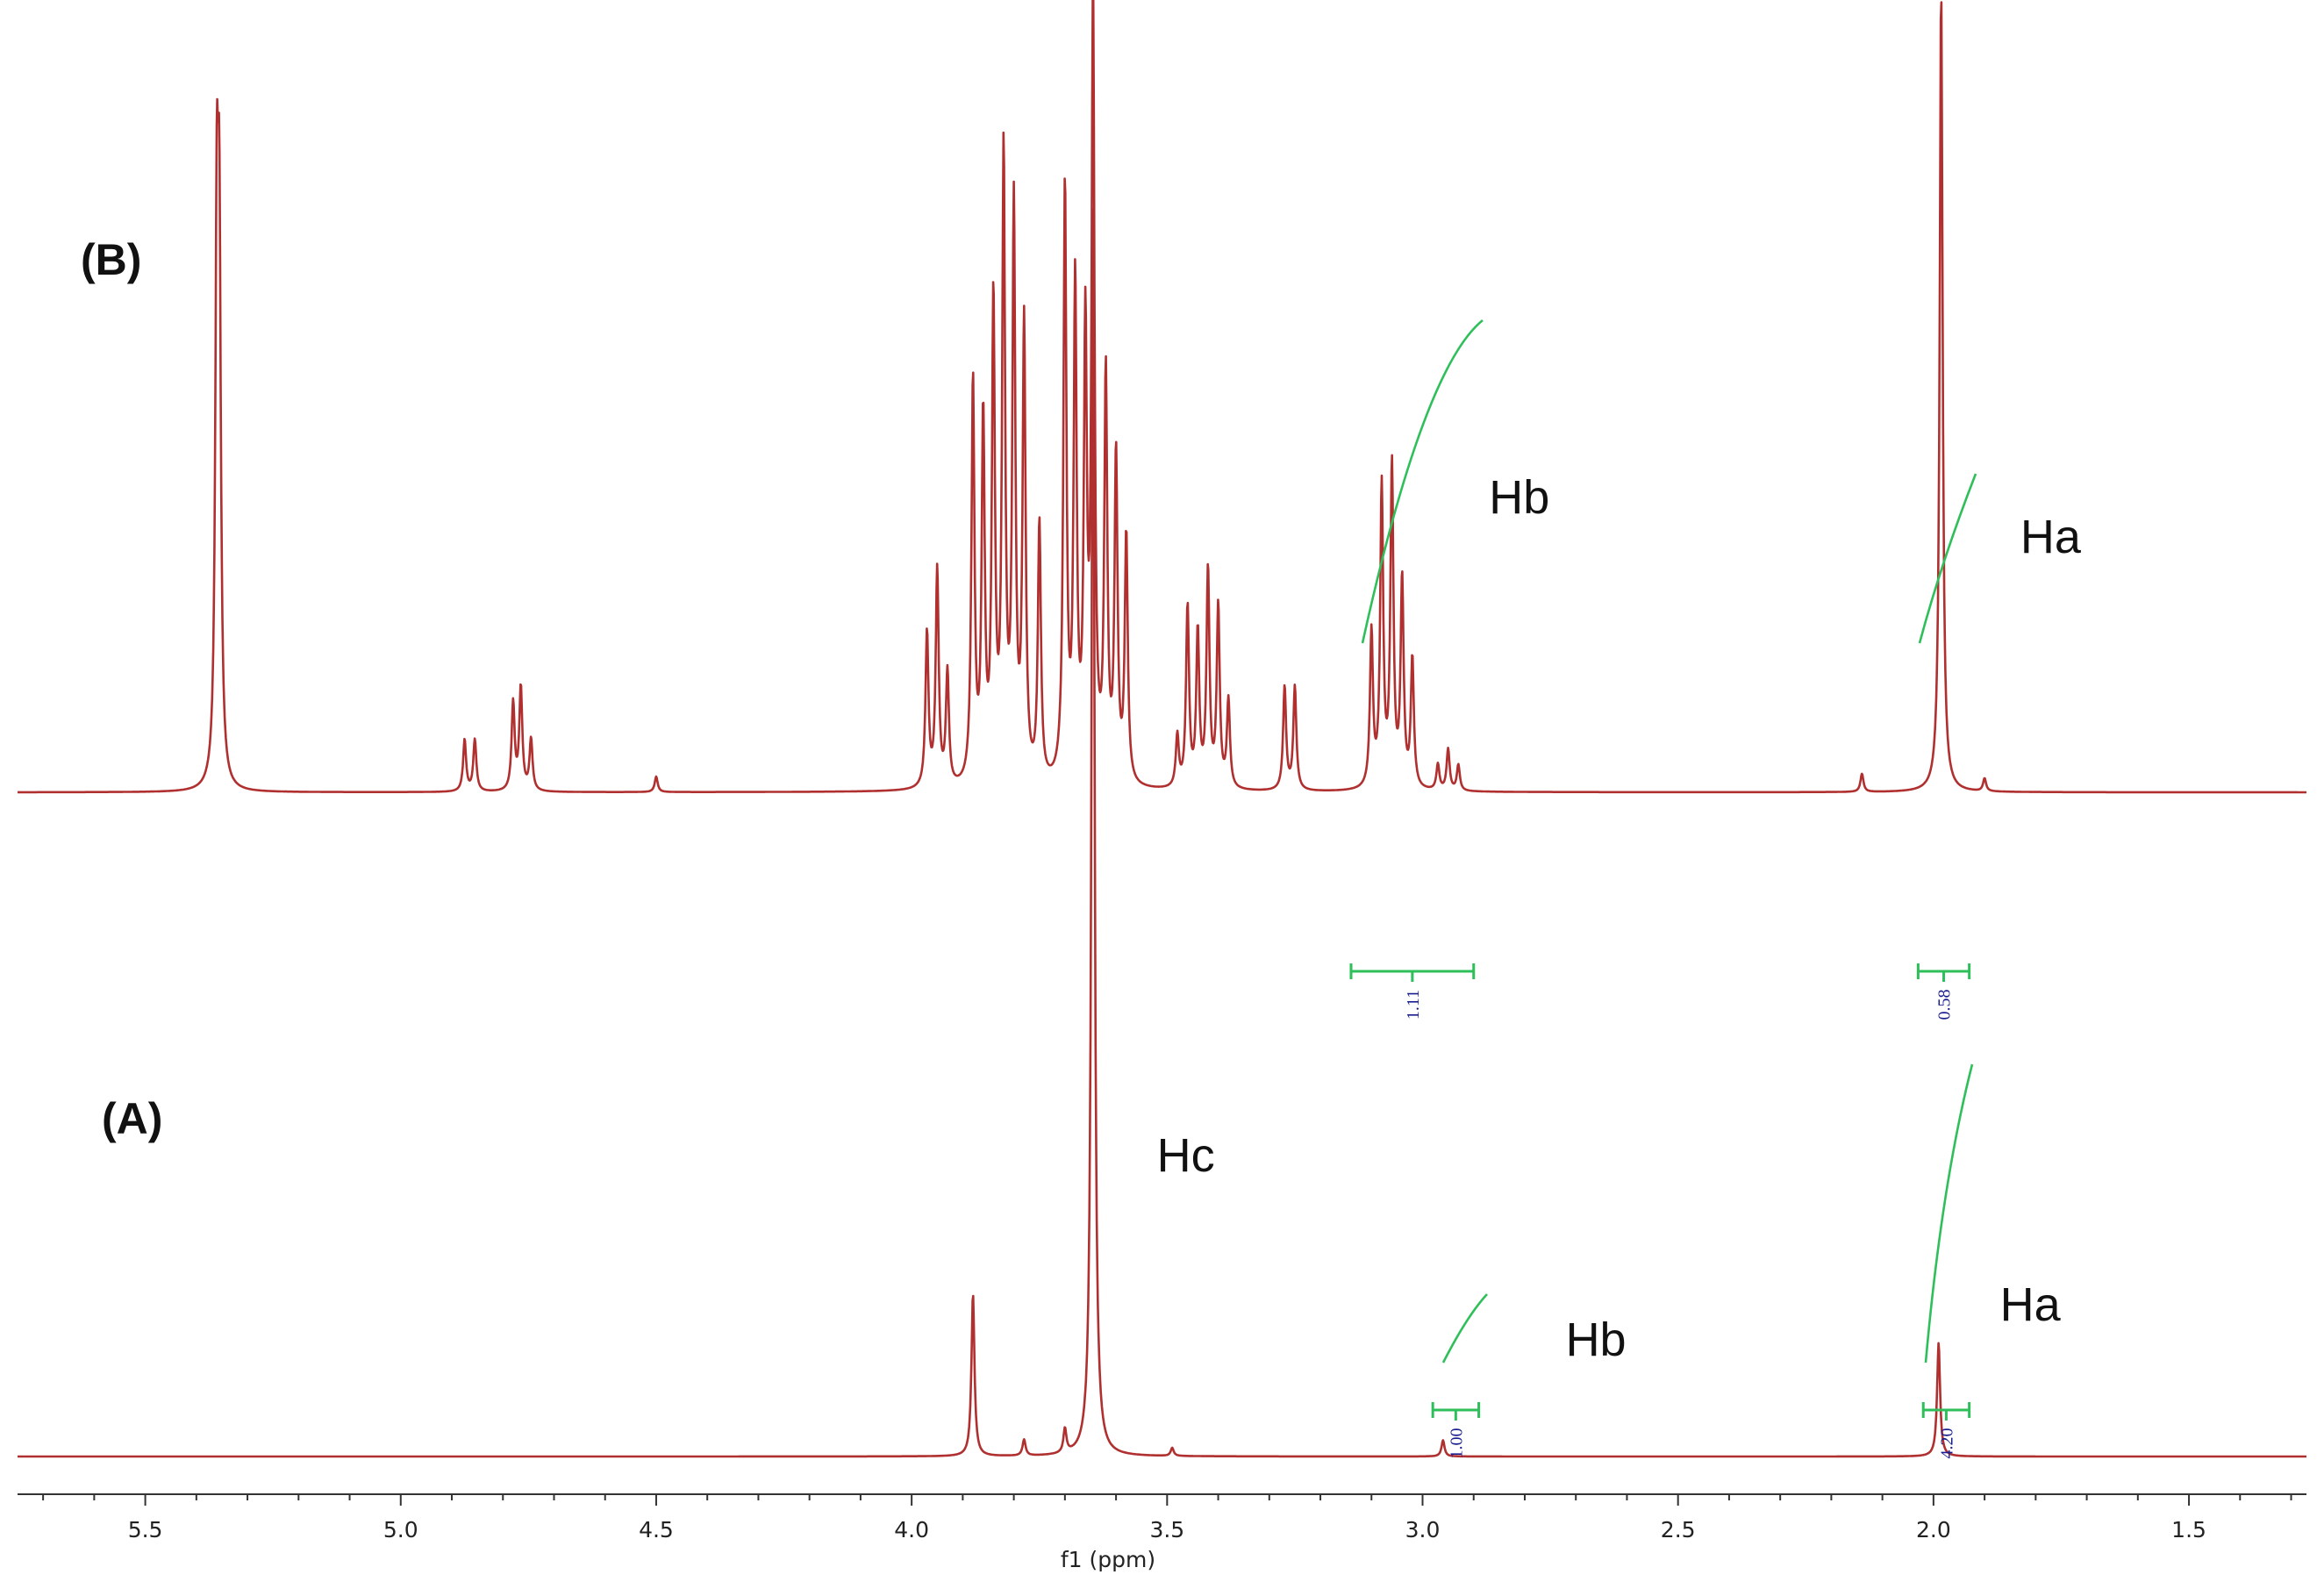  What do you see at coordinates (1456, 1443) in the screenshot?
I see `integral-value: 1.00` at bounding box center [1456, 1443].